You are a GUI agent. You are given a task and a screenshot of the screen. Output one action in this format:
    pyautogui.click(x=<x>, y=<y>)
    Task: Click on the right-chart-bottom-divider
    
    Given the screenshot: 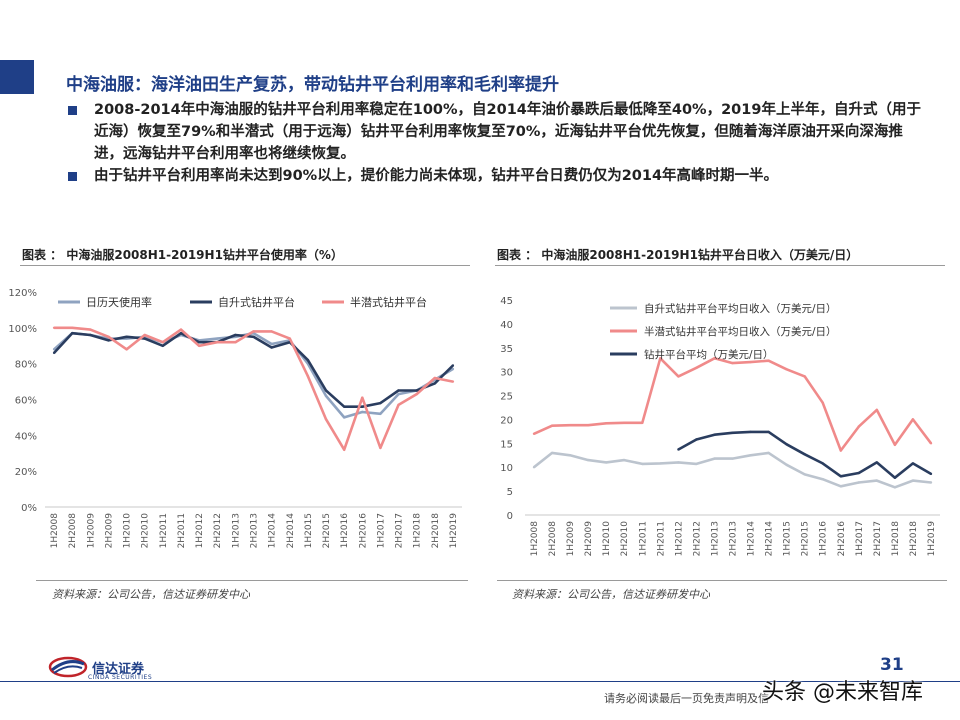 What is the action you would take?
    pyautogui.click(x=722, y=580)
    